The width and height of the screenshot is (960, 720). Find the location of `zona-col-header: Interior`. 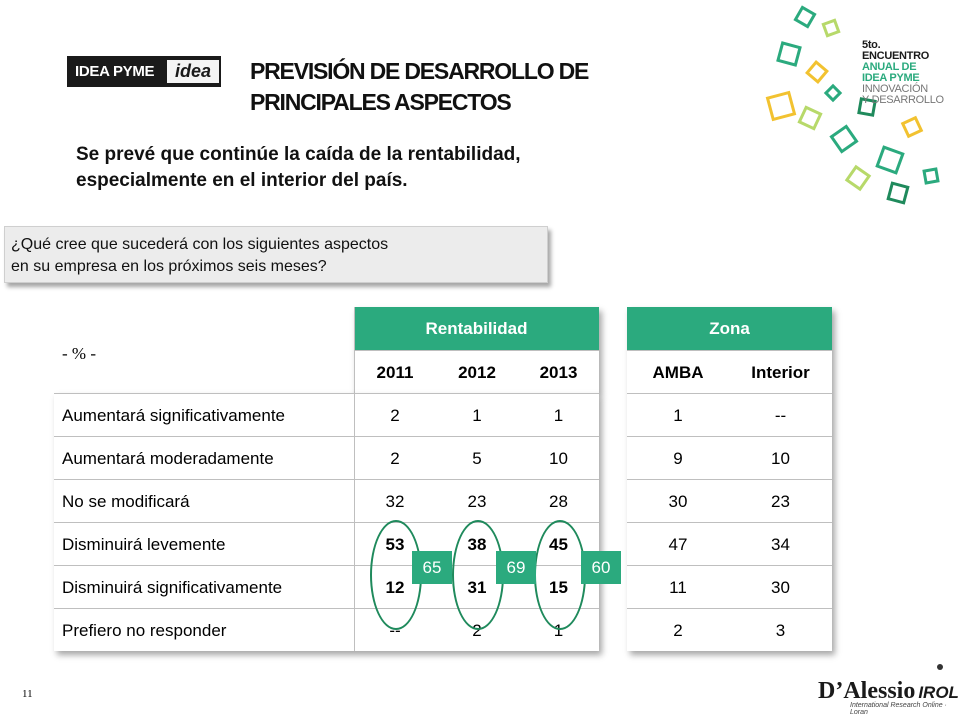

zona-col-header: Interior is located at coordinates (780, 372).